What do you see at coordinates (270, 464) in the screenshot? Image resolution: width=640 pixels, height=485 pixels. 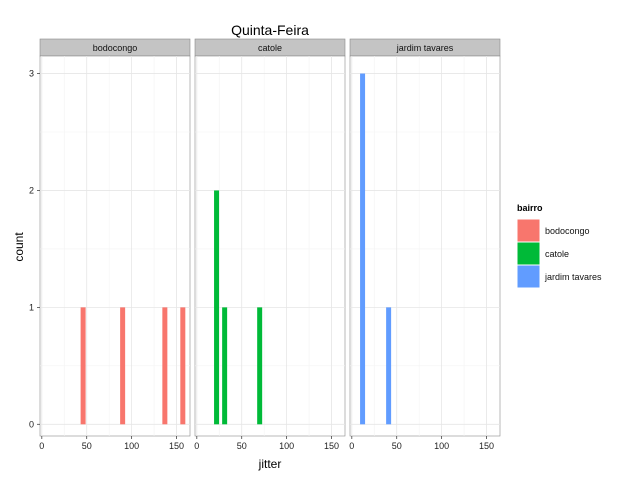 I see `x-axis-title: jitter` at bounding box center [270, 464].